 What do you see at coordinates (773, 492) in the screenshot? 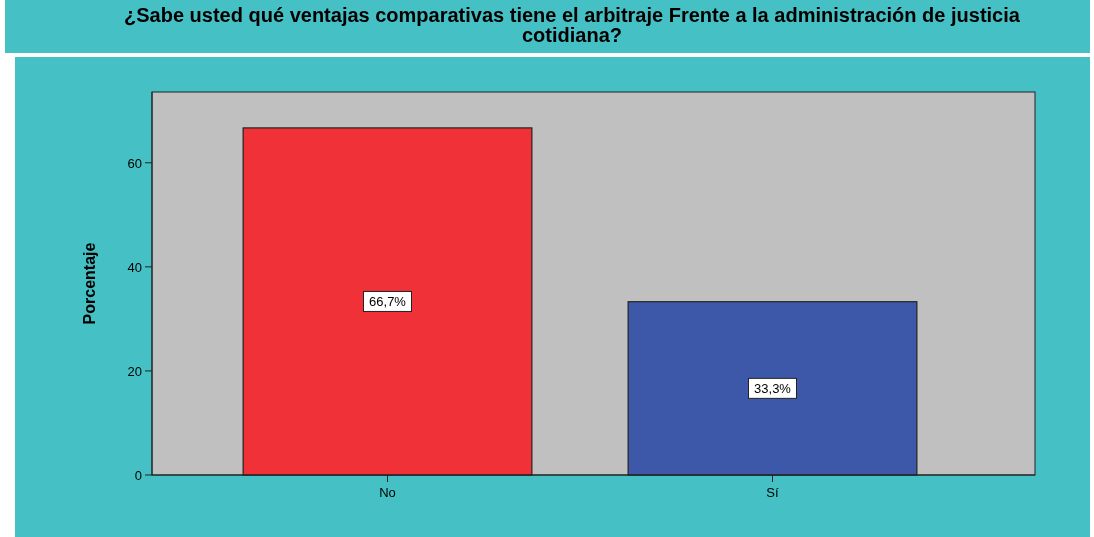
I see `x-tick-label: Sí` at bounding box center [773, 492].